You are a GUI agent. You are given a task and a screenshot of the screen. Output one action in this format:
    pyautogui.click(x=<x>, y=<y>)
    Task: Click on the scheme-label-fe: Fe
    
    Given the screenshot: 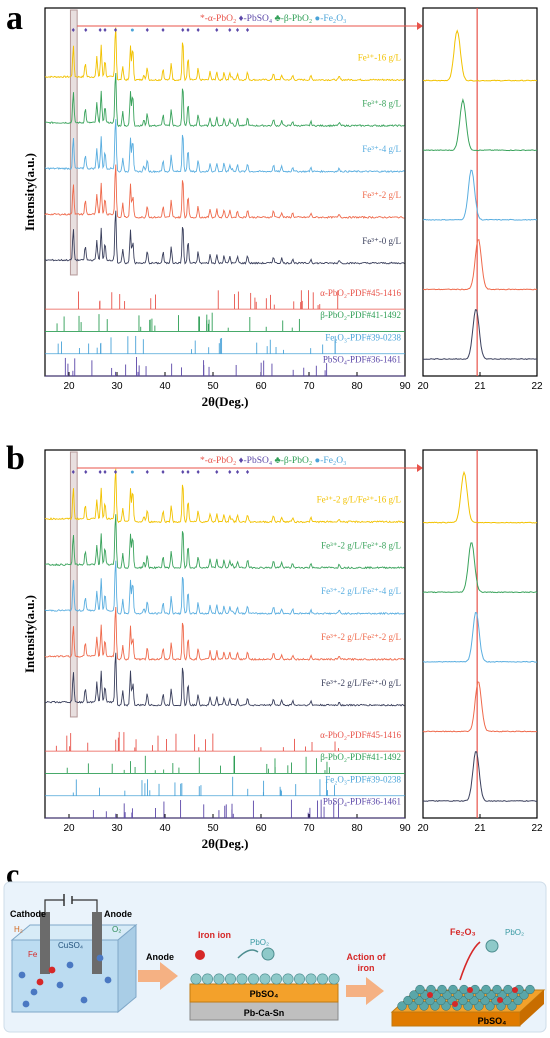 What is the action you would take?
    pyautogui.click(x=33, y=954)
    